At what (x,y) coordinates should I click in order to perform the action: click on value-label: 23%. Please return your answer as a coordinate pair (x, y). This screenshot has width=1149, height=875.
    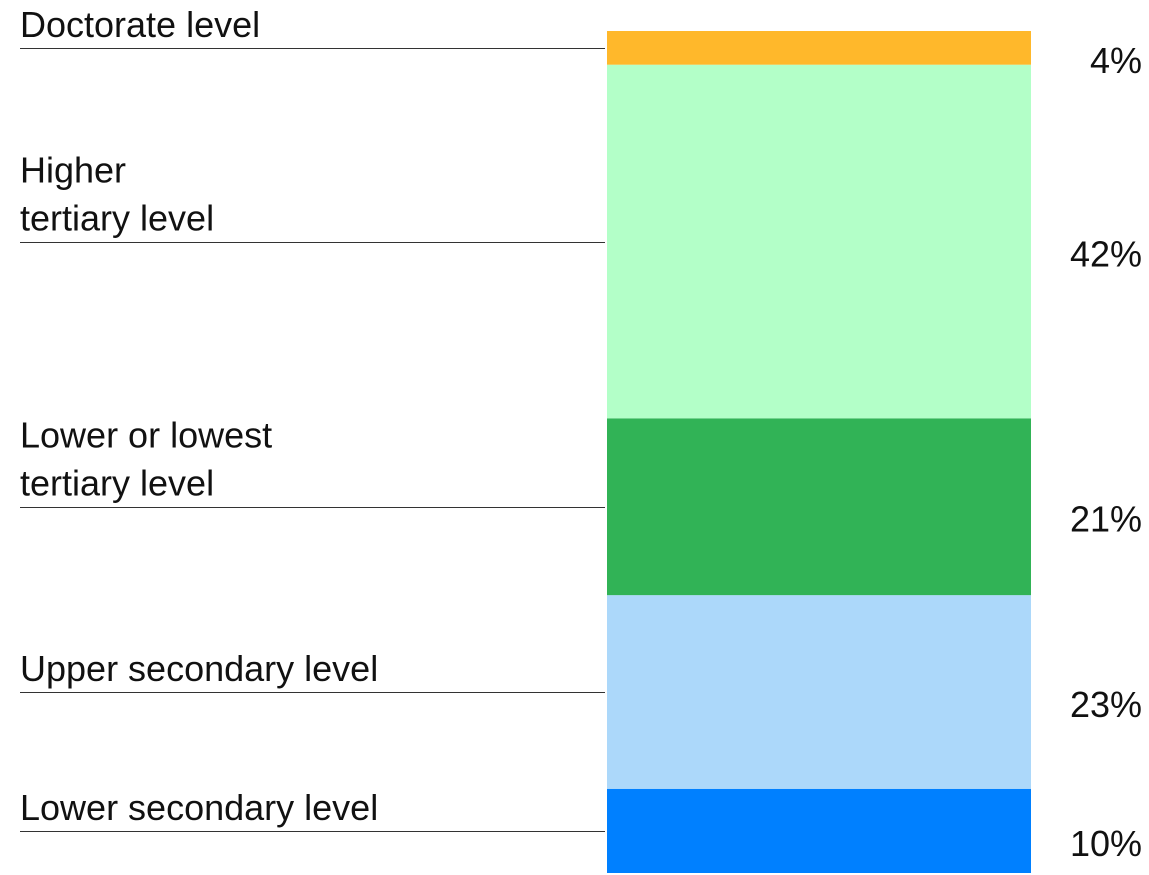
    Looking at the image, I should click on (1106, 704).